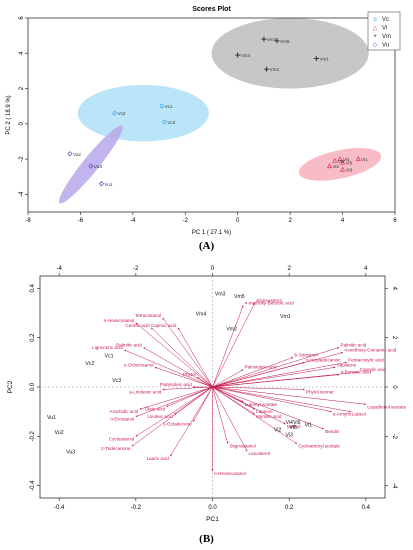 The height and width of the screenshot is (550, 413). Describe the element at coordinates (228, 378) in the screenshot. I see `loading-palmitoleic-acid-arrow` at that location.